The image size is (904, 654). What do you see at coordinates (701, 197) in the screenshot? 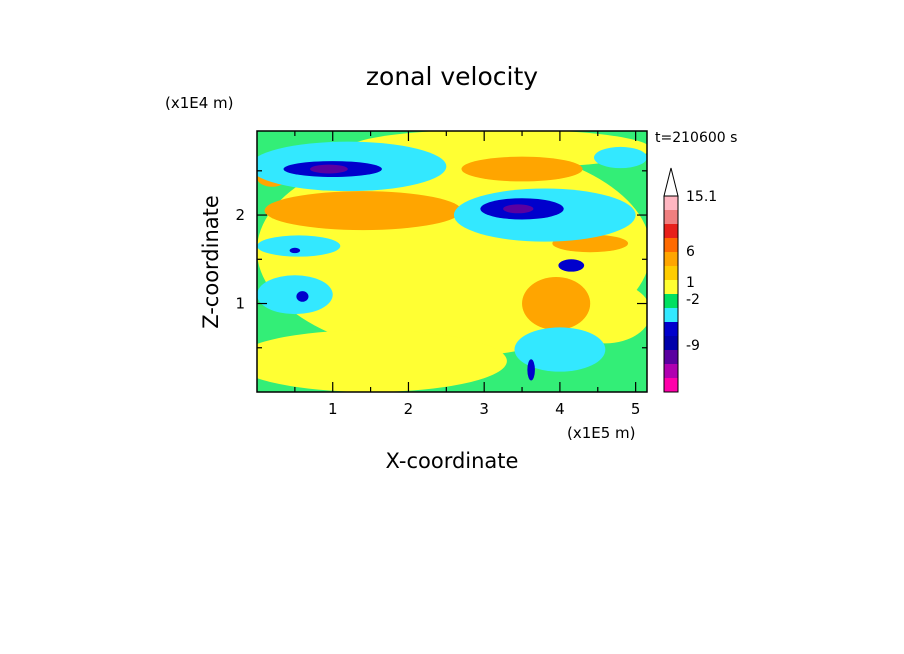
I see `colorbar-label: 15.1` at bounding box center [701, 197].